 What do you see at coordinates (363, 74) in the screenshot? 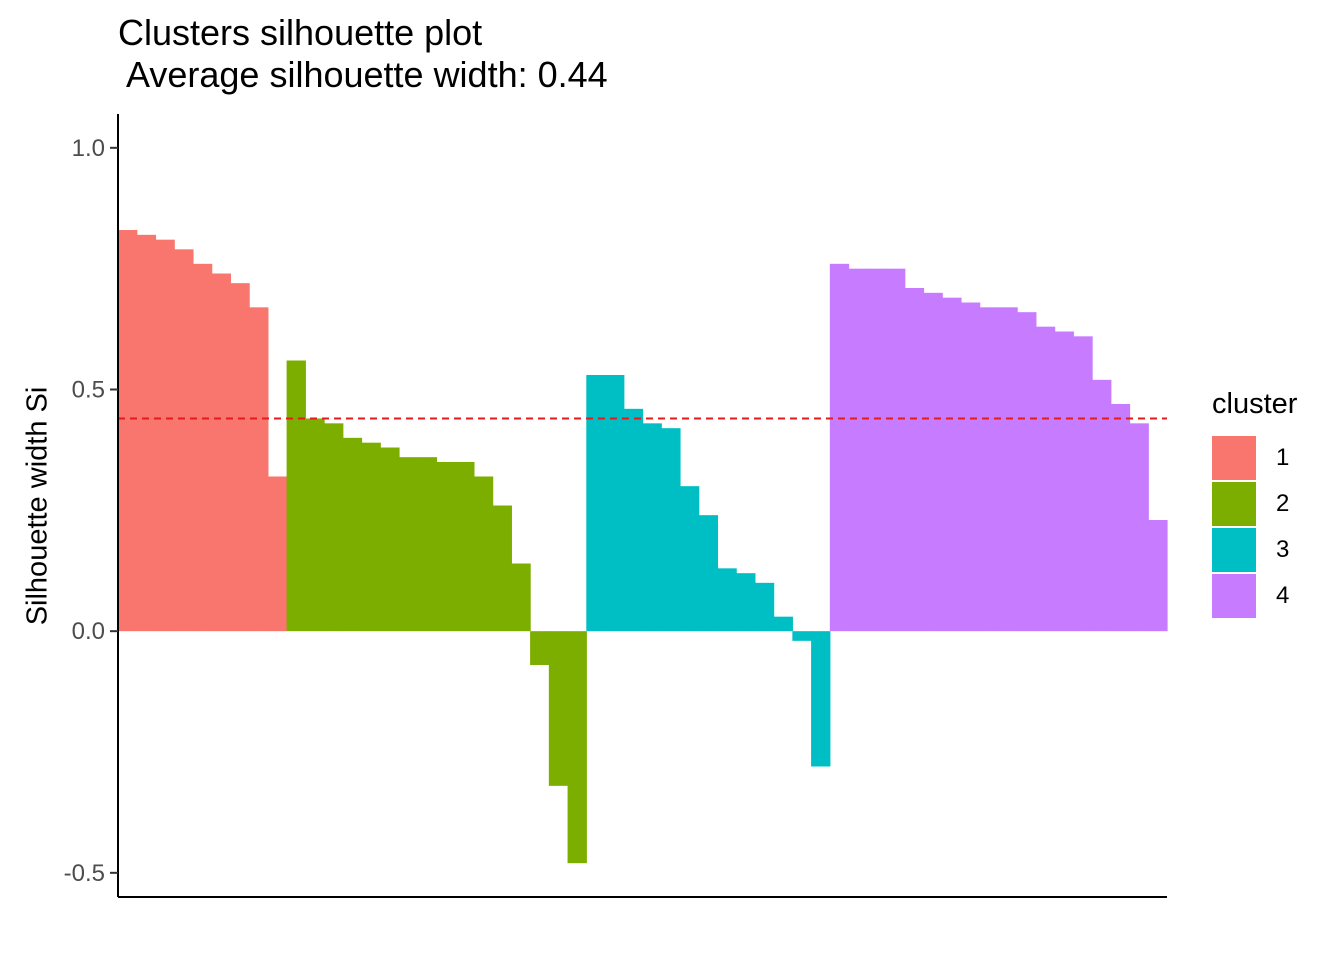
I see `chart-subtitle: Average silhouette width: 0.44` at bounding box center [363, 74].